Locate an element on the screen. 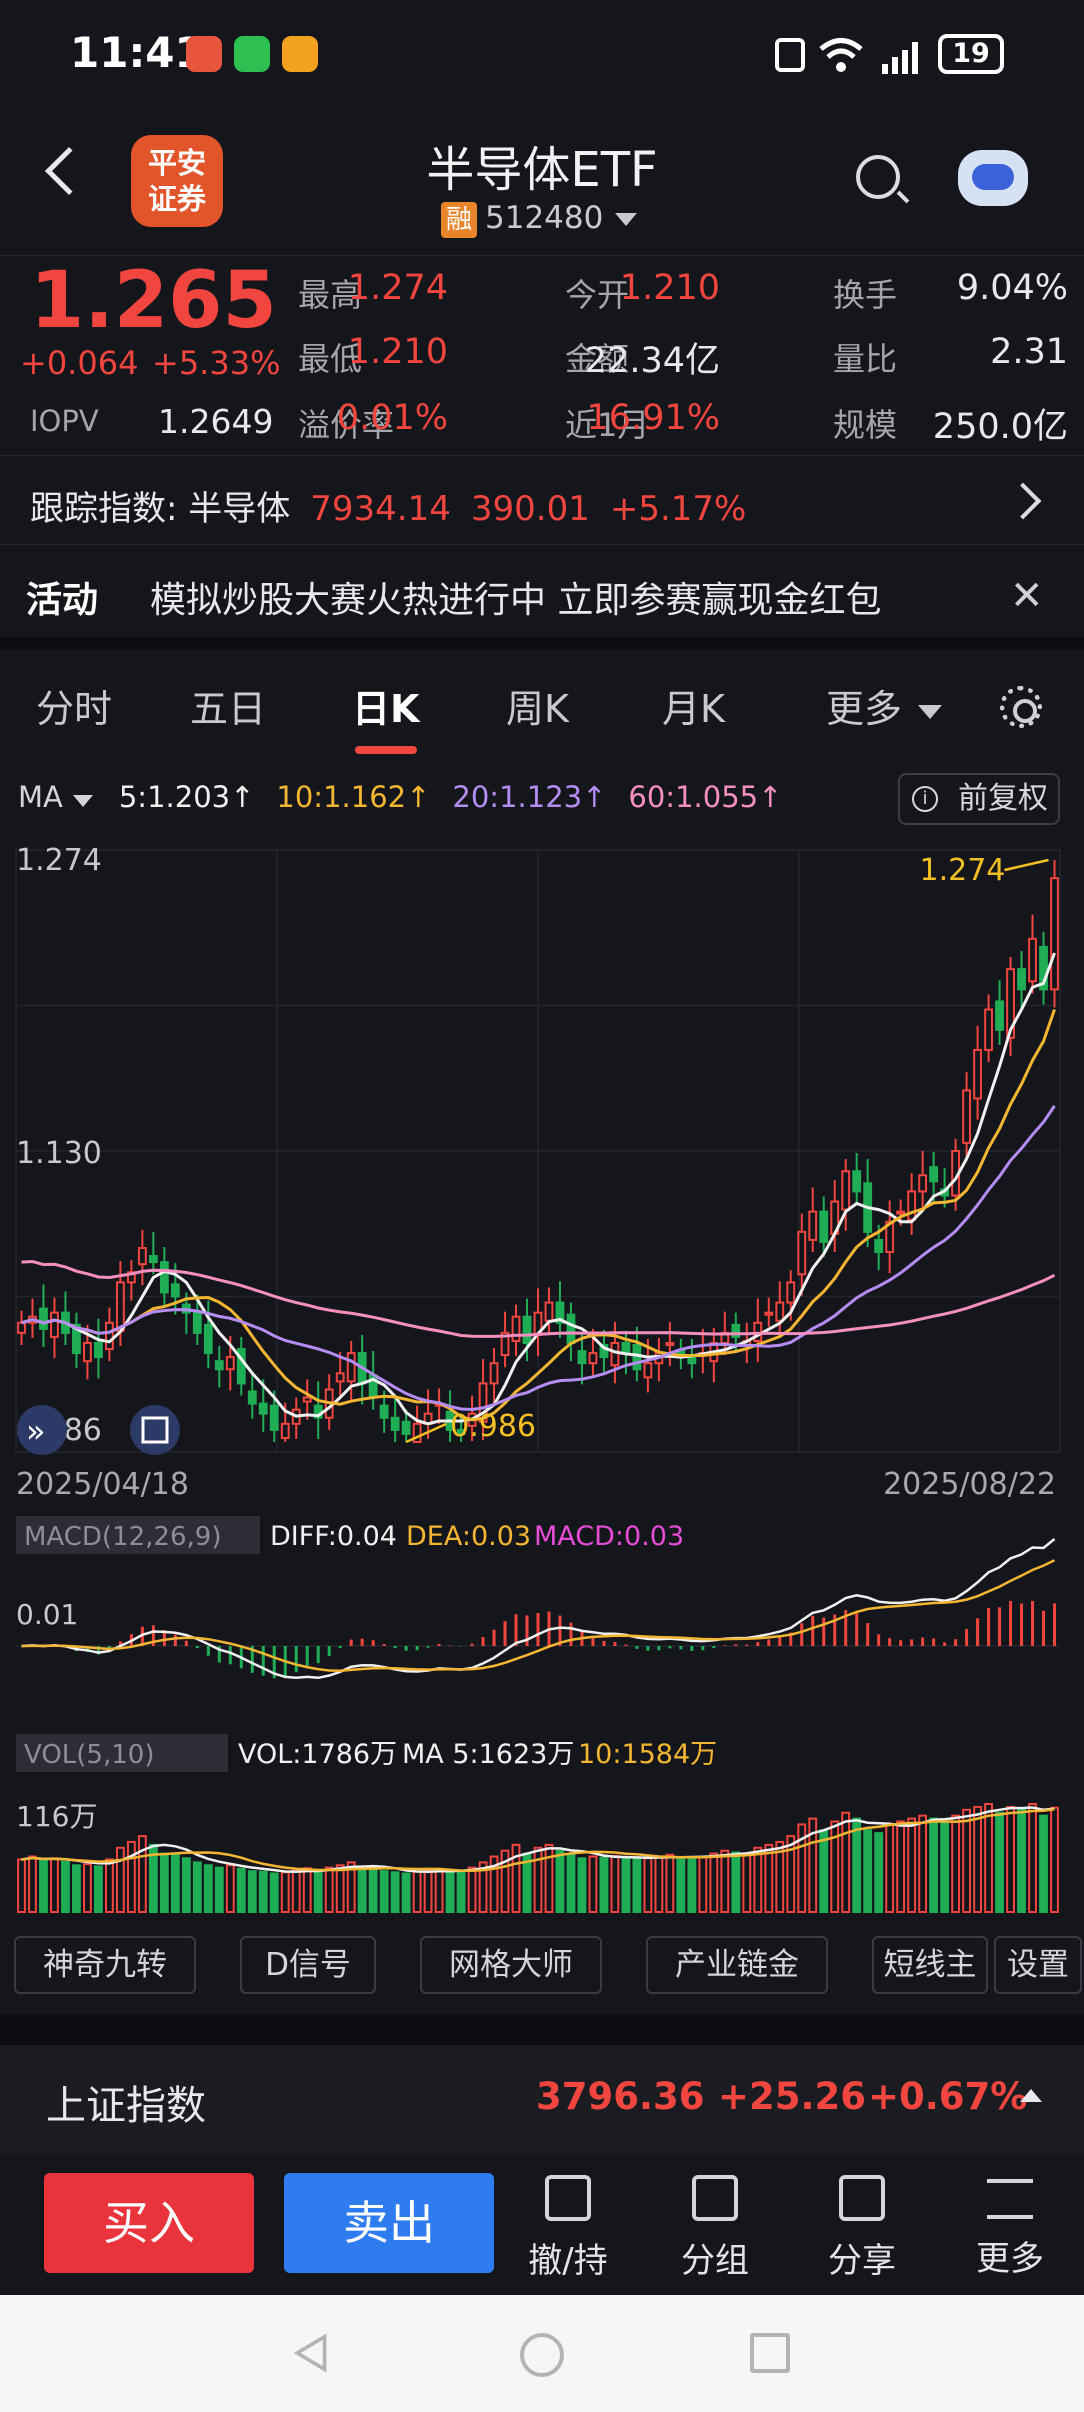  tool-industry-chain: 产业链金 is located at coordinates (737, 1965).